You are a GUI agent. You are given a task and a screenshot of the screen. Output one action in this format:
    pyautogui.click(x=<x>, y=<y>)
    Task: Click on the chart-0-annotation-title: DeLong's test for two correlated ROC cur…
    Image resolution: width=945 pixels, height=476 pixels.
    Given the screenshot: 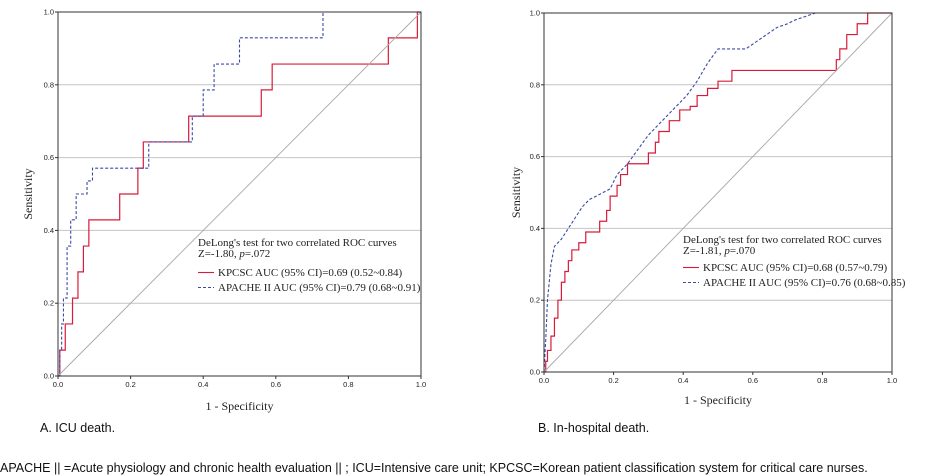 What is the action you would take?
    pyautogui.click(x=297, y=243)
    